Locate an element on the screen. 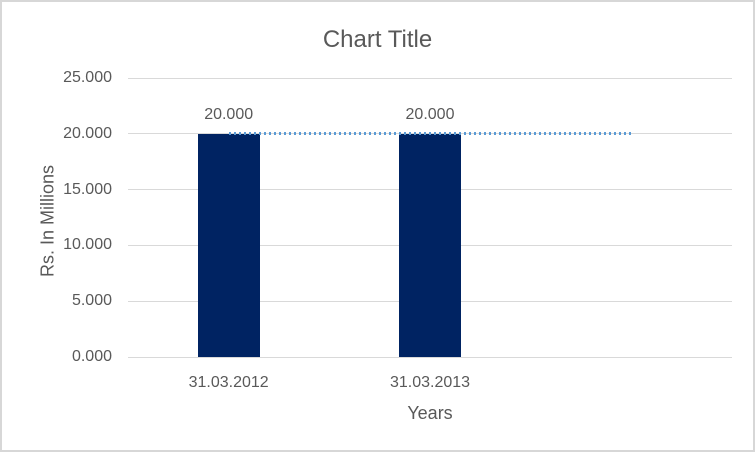 The image size is (755, 452). y-tick-label: 15.000 is located at coordinates (87, 189).